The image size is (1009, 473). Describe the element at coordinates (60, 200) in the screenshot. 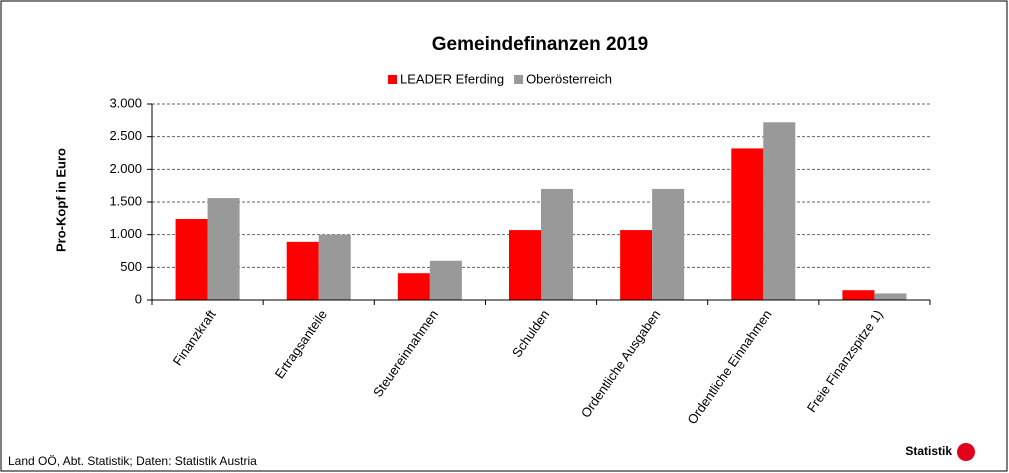

I see `y-axis-label: Pro-Kopf in Euro` at that location.